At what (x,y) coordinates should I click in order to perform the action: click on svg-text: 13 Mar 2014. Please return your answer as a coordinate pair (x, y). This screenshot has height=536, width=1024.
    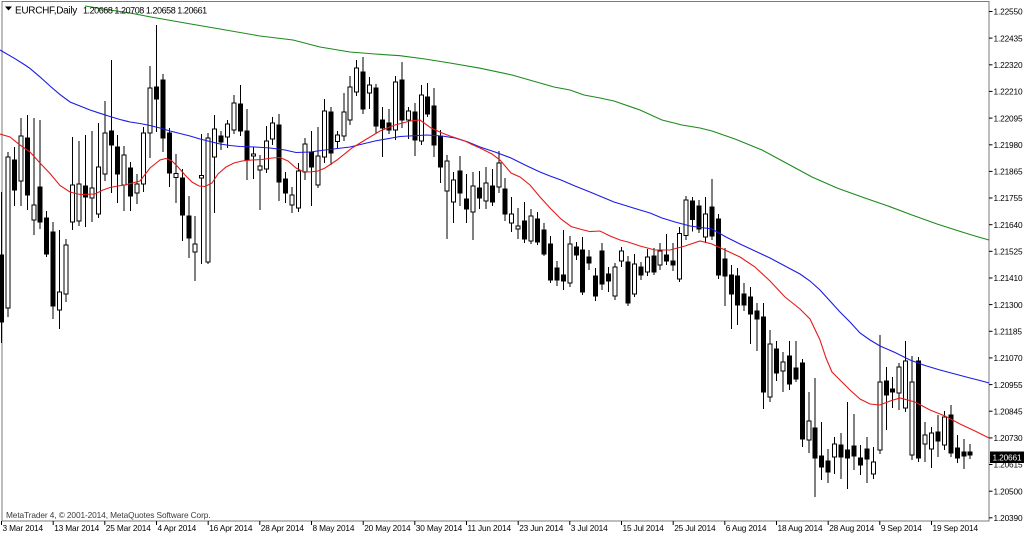
    Looking at the image, I should click on (76, 528).